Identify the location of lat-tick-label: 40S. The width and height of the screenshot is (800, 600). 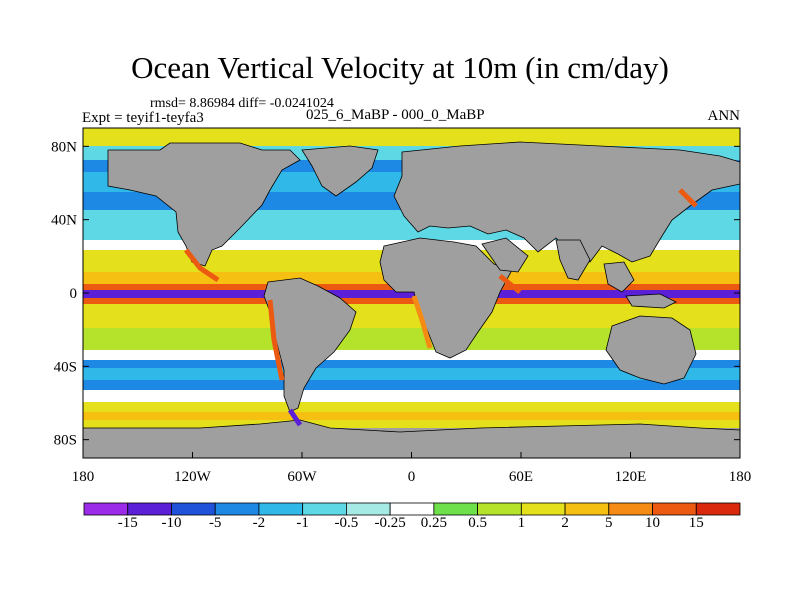
(65, 367).